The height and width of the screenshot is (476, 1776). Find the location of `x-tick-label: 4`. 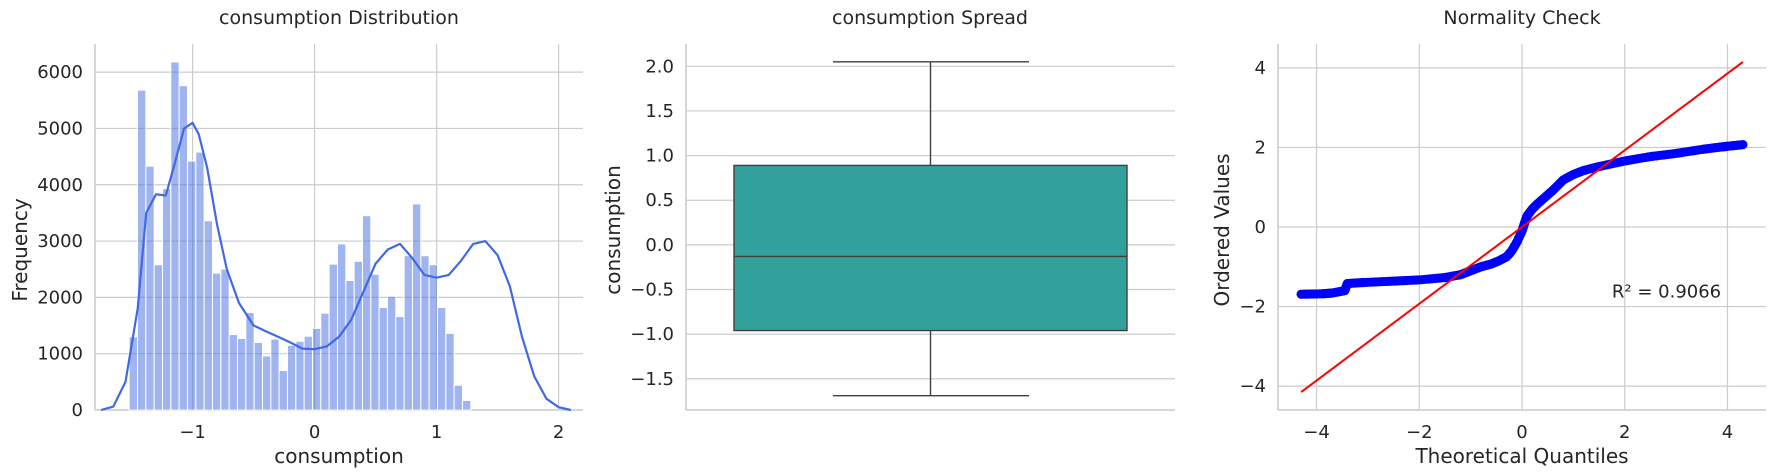

x-tick-label: 4 is located at coordinates (1727, 432).